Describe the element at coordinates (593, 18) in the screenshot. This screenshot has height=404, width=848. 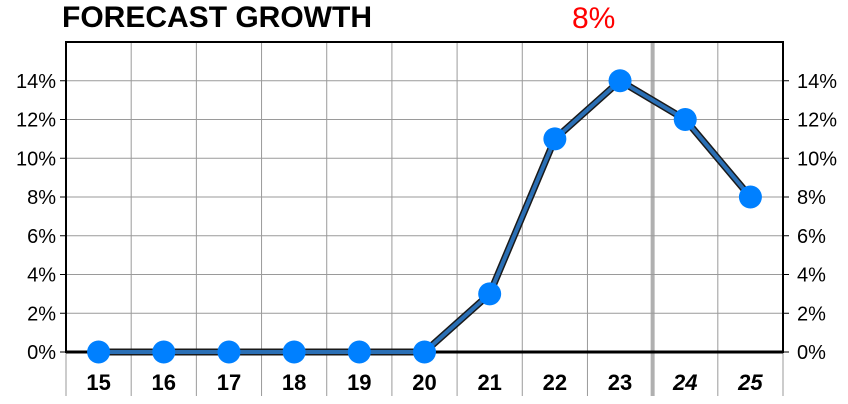
I see `chart-title-value: 8%` at that location.